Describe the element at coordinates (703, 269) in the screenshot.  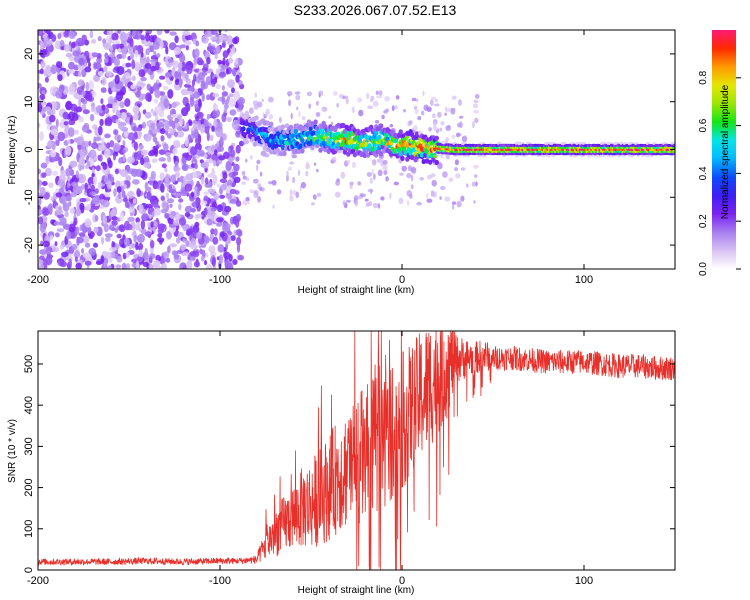
I see `colorbar-tick-label: 0.0` at that location.